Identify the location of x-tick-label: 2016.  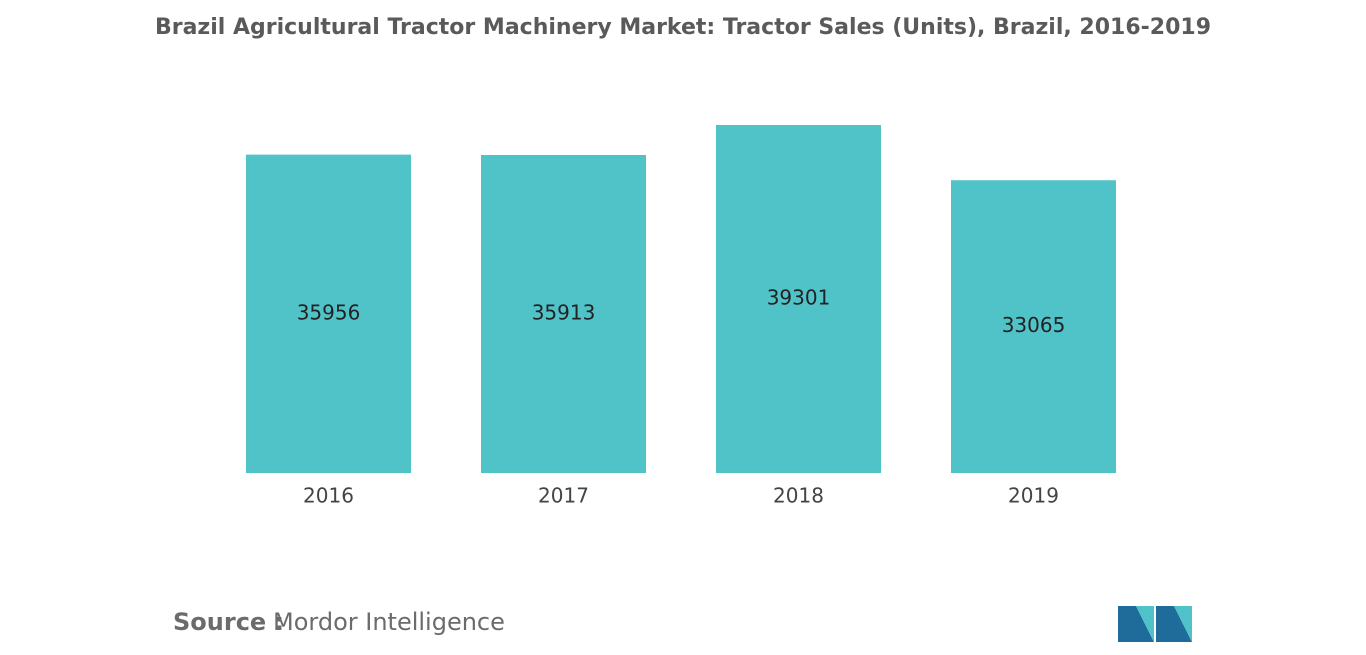
(328, 496).